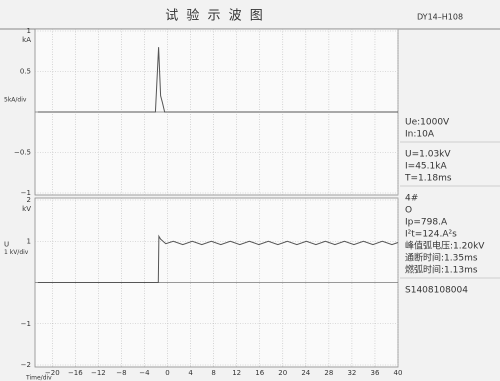 The image size is (500, 381). What do you see at coordinates (441, 270) in the screenshot?
I see `info-line: 燃弧时间:1.13ms` at bounding box center [441, 270].